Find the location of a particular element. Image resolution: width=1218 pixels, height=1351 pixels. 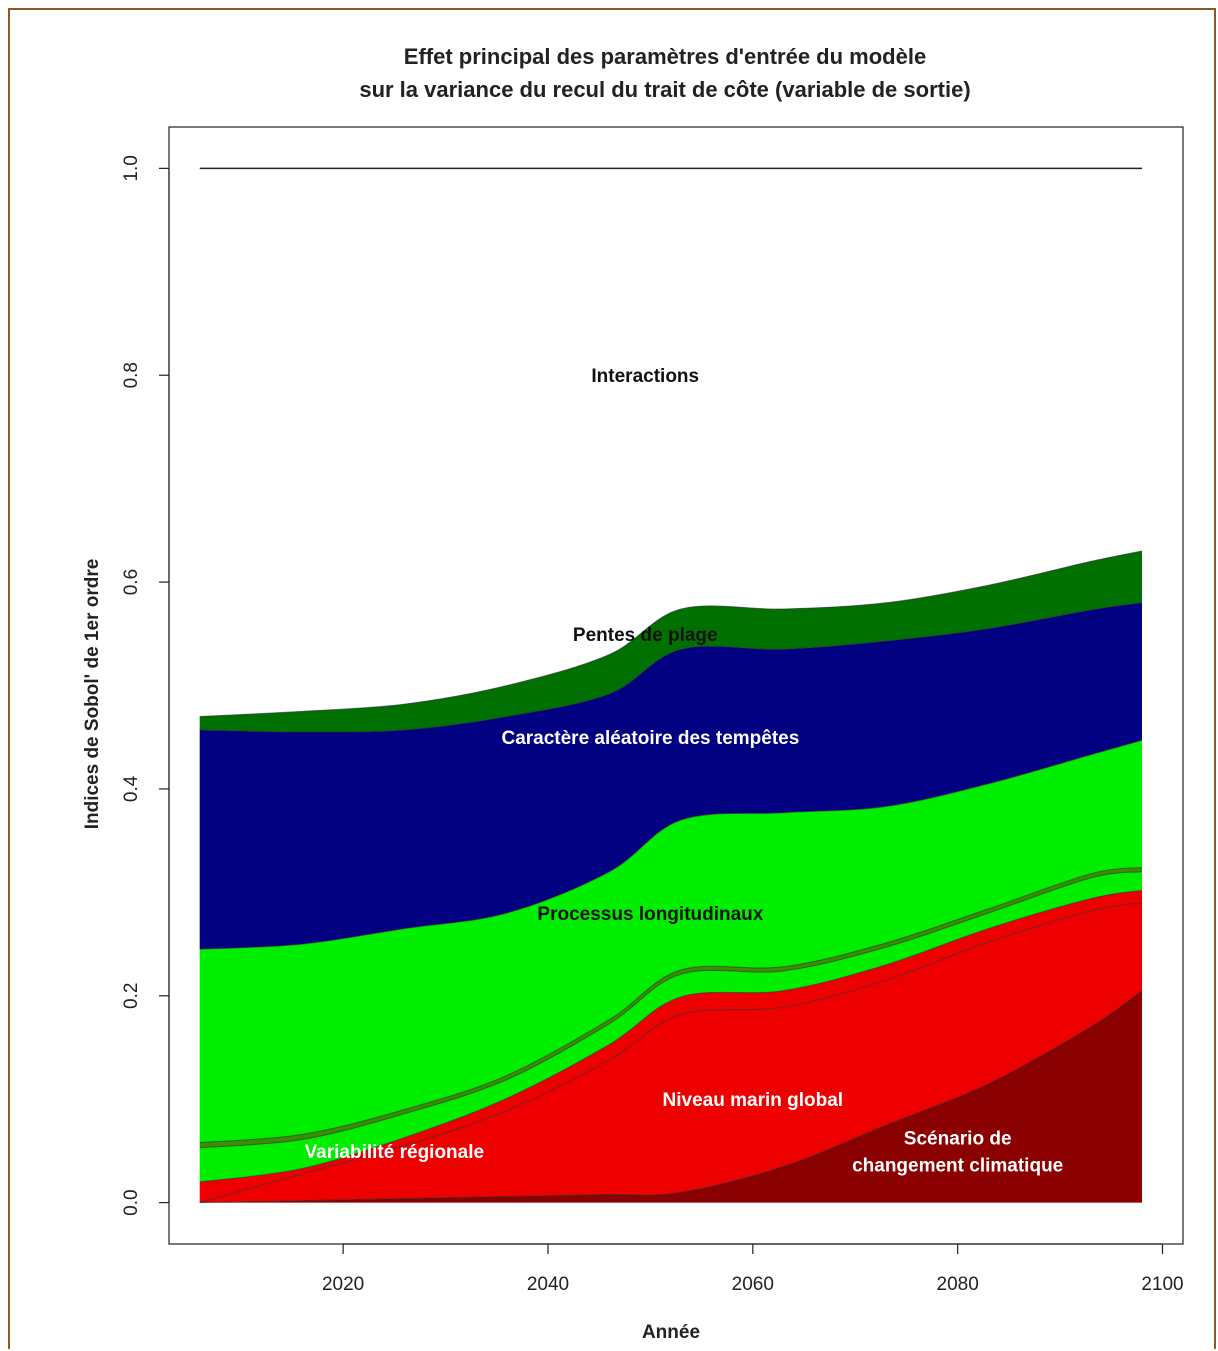

area-label: Processus longitudinaux is located at coordinates (650, 914).